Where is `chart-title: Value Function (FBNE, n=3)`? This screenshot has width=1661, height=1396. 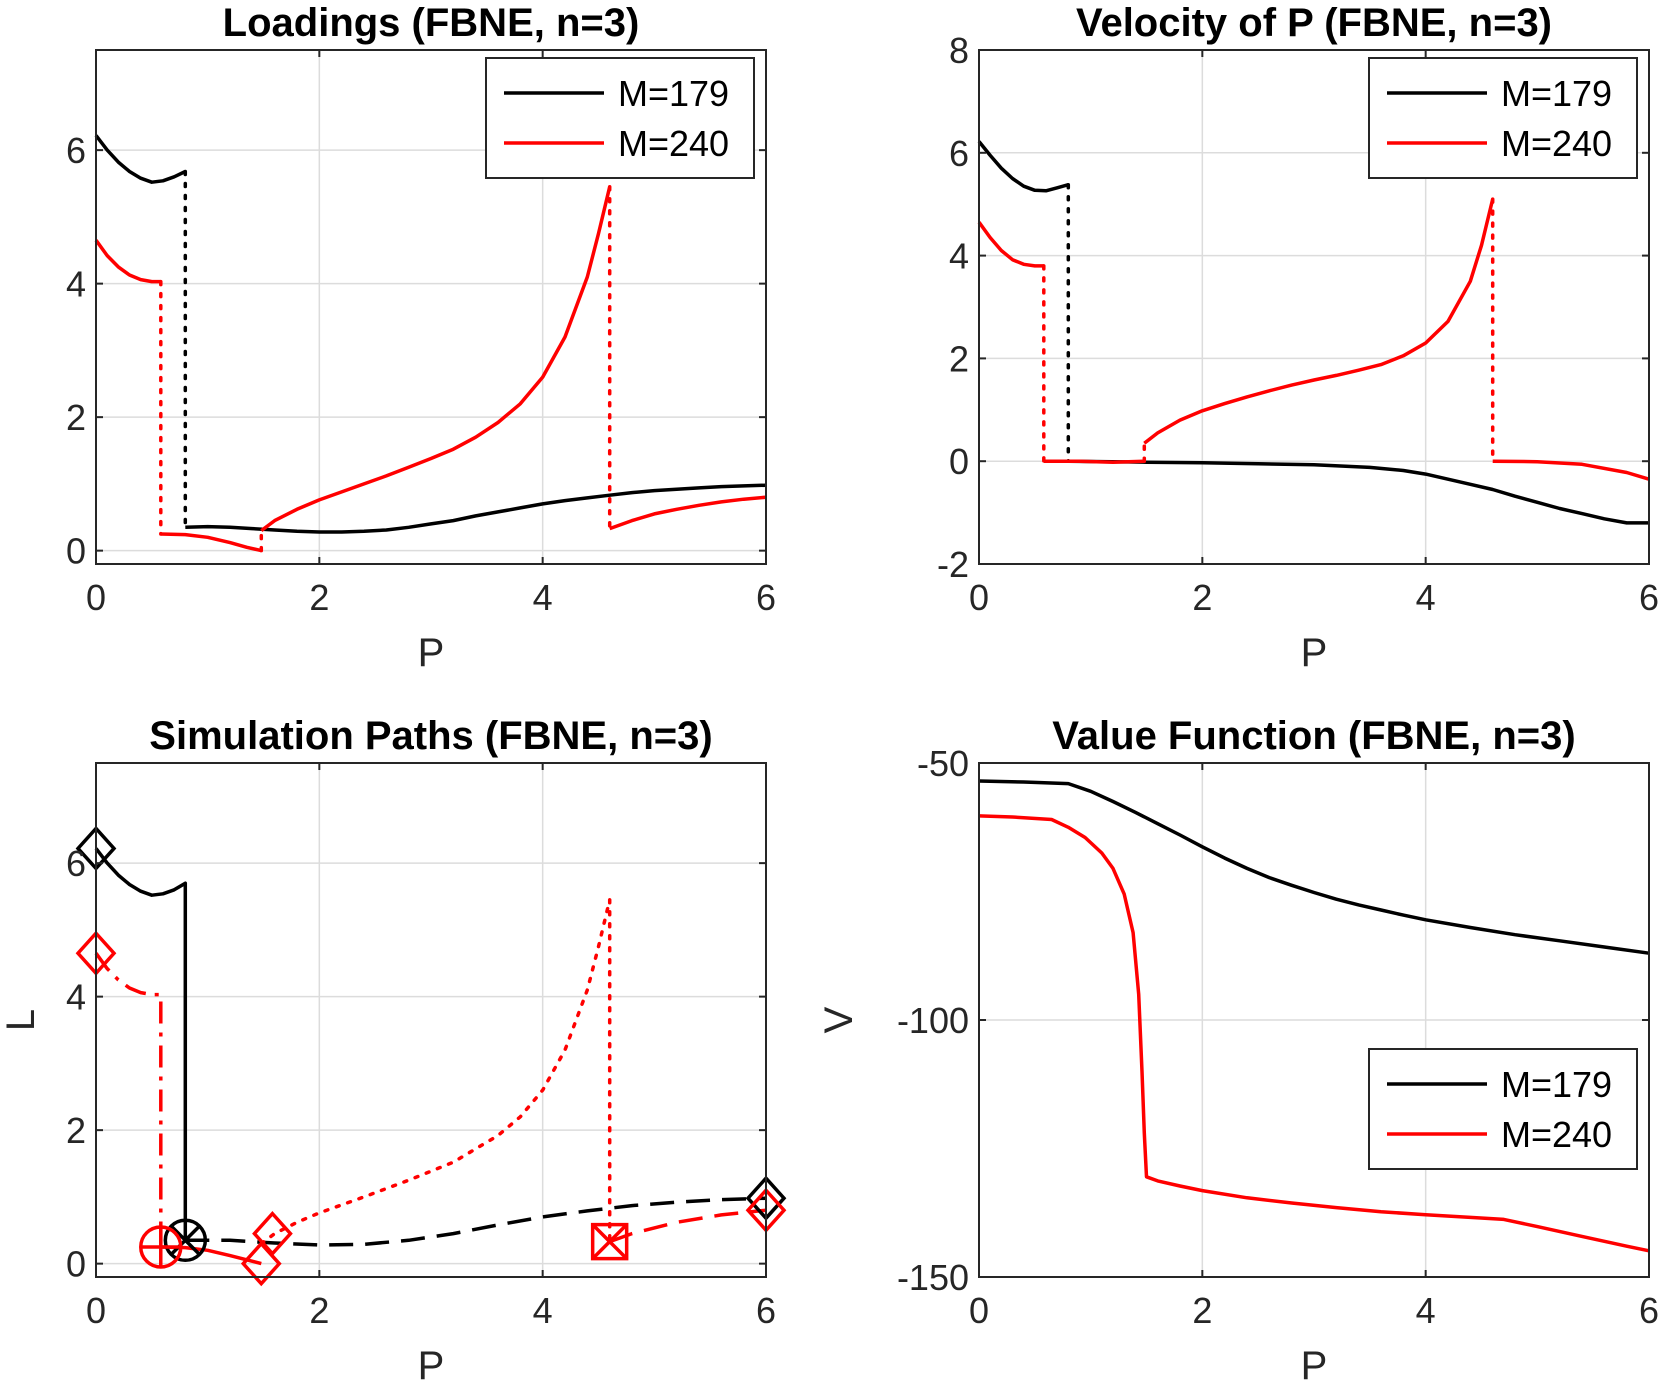 chart-title: Value Function (FBNE, n=3) is located at coordinates (1313, 736).